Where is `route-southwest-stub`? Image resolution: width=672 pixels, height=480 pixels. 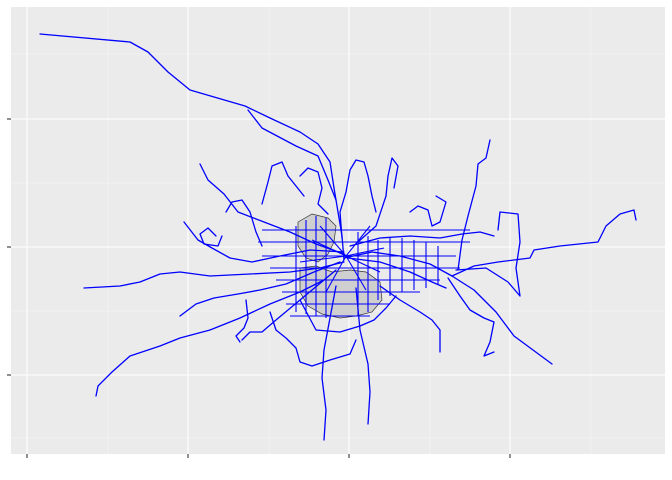 route-southwest-stub is located at coordinates (242, 321).